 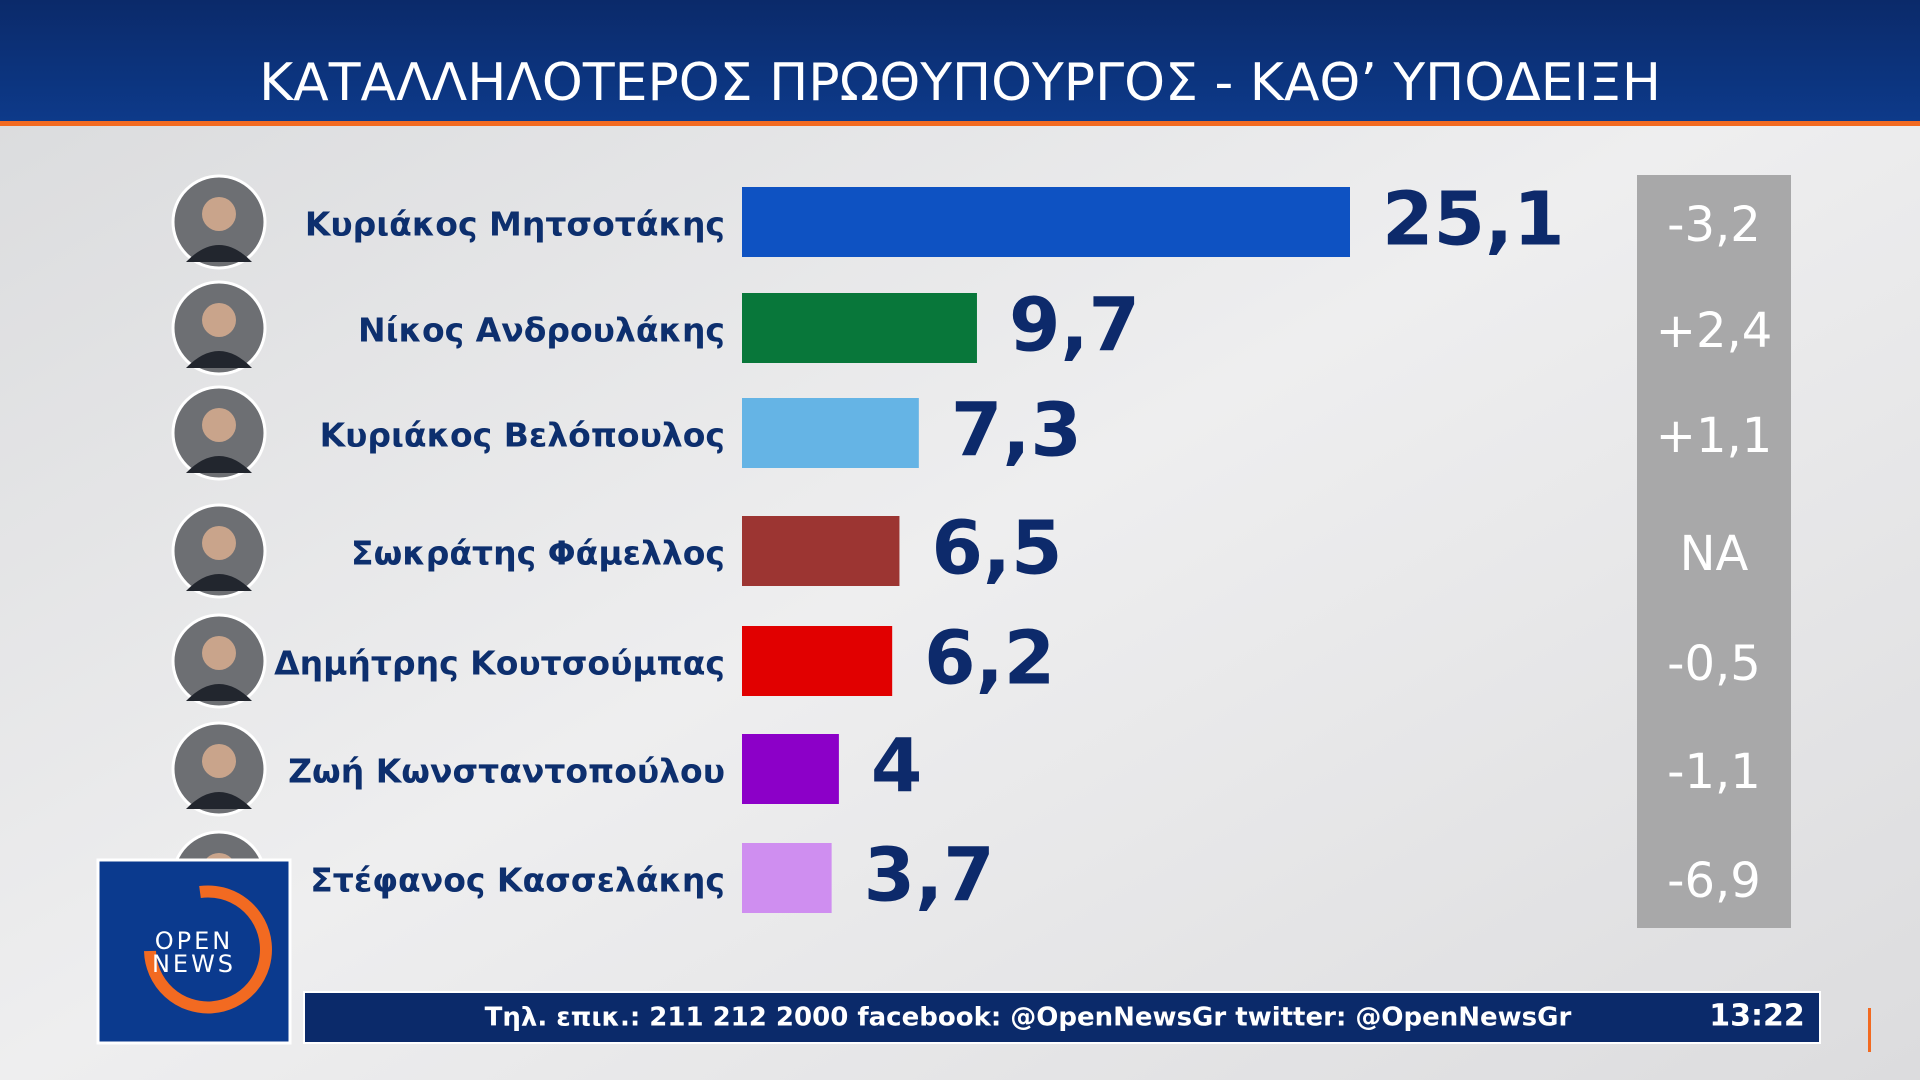 What do you see at coordinates (499, 663) in the screenshot?
I see `category-label: Δημήτρης Κουτσούμπας` at bounding box center [499, 663].